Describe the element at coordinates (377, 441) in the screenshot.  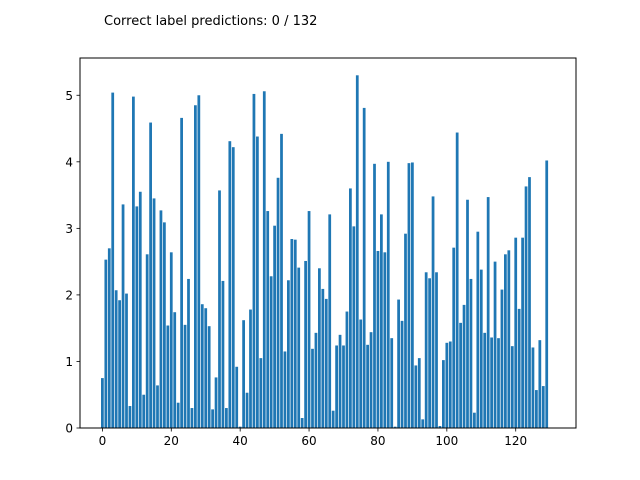
I see `x-tick-label: 80` at that location.